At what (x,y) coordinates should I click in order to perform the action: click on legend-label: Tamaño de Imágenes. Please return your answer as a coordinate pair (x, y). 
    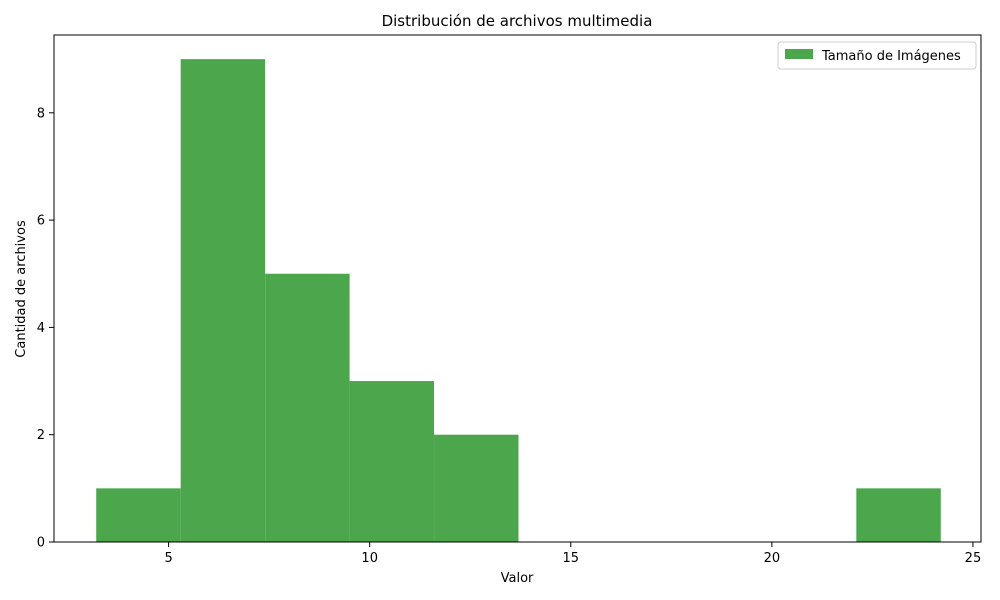
    Looking at the image, I should click on (891, 56).